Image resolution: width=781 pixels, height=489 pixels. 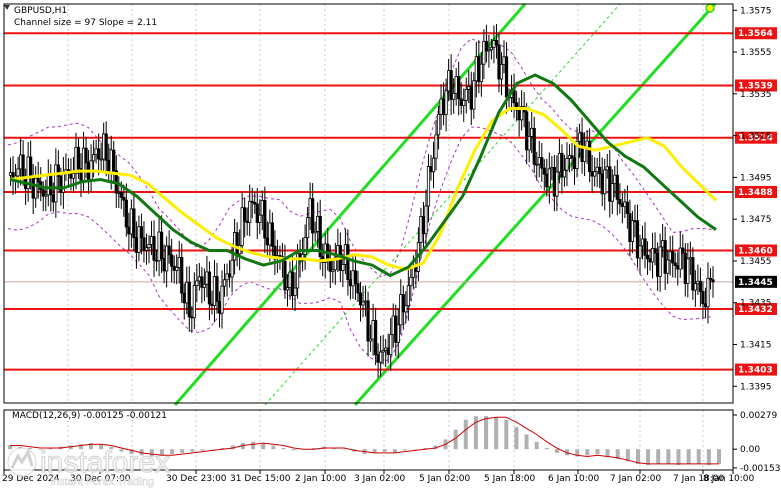 What do you see at coordinates (756, 137) in the screenshot?
I see `y-tick-label: 1.3515` at bounding box center [756, 137].